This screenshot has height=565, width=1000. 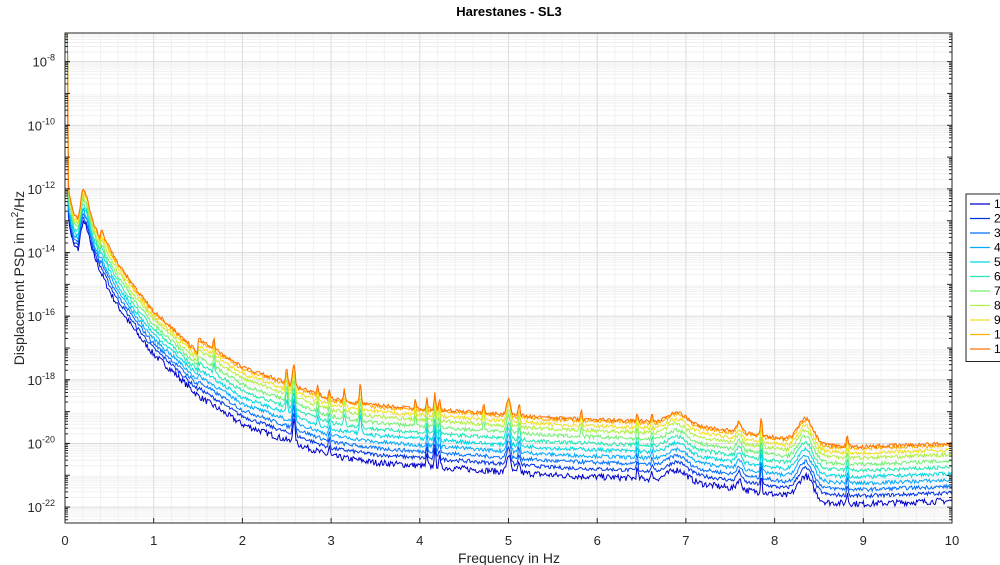 I want to click on x-tick-label: 3, so click(x=330, y=540).